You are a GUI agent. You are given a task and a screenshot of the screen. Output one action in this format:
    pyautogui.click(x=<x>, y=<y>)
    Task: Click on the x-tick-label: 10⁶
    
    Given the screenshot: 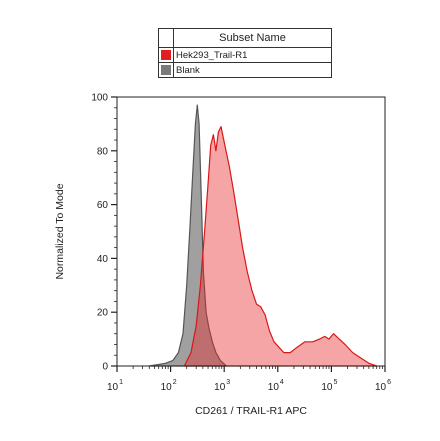 What is the action you would take?
    pyautogui.click(x=383, y=386)
    